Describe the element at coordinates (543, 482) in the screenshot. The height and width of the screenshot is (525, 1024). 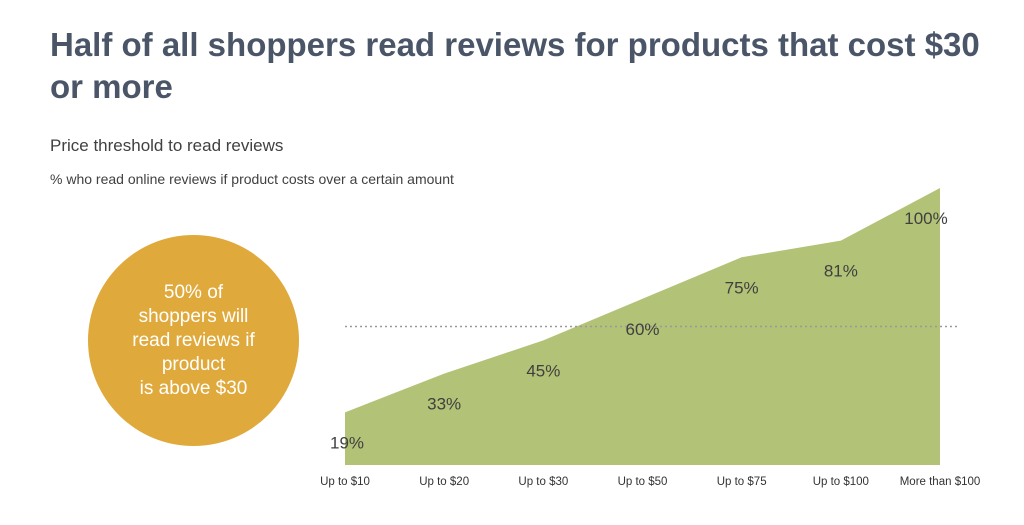
I see `x-tick-label: Up to $30` at that location.